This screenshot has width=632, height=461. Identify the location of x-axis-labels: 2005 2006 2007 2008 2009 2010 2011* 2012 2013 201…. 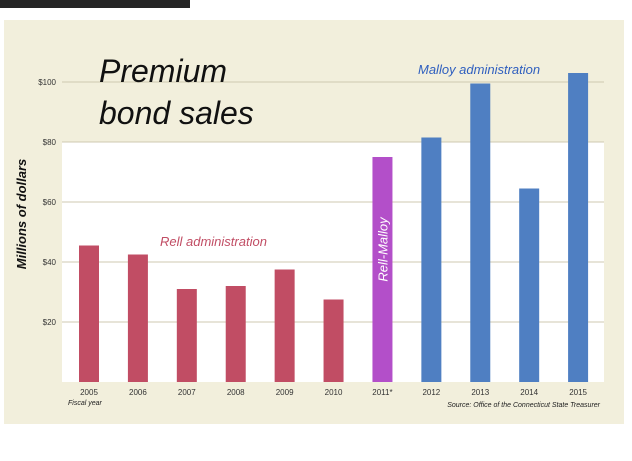
(333, 392).